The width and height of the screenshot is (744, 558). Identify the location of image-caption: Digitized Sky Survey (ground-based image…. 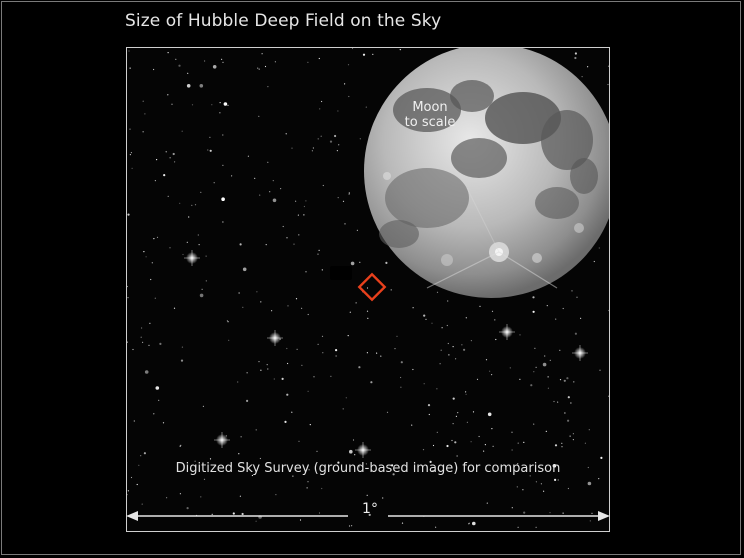
(368, 468).